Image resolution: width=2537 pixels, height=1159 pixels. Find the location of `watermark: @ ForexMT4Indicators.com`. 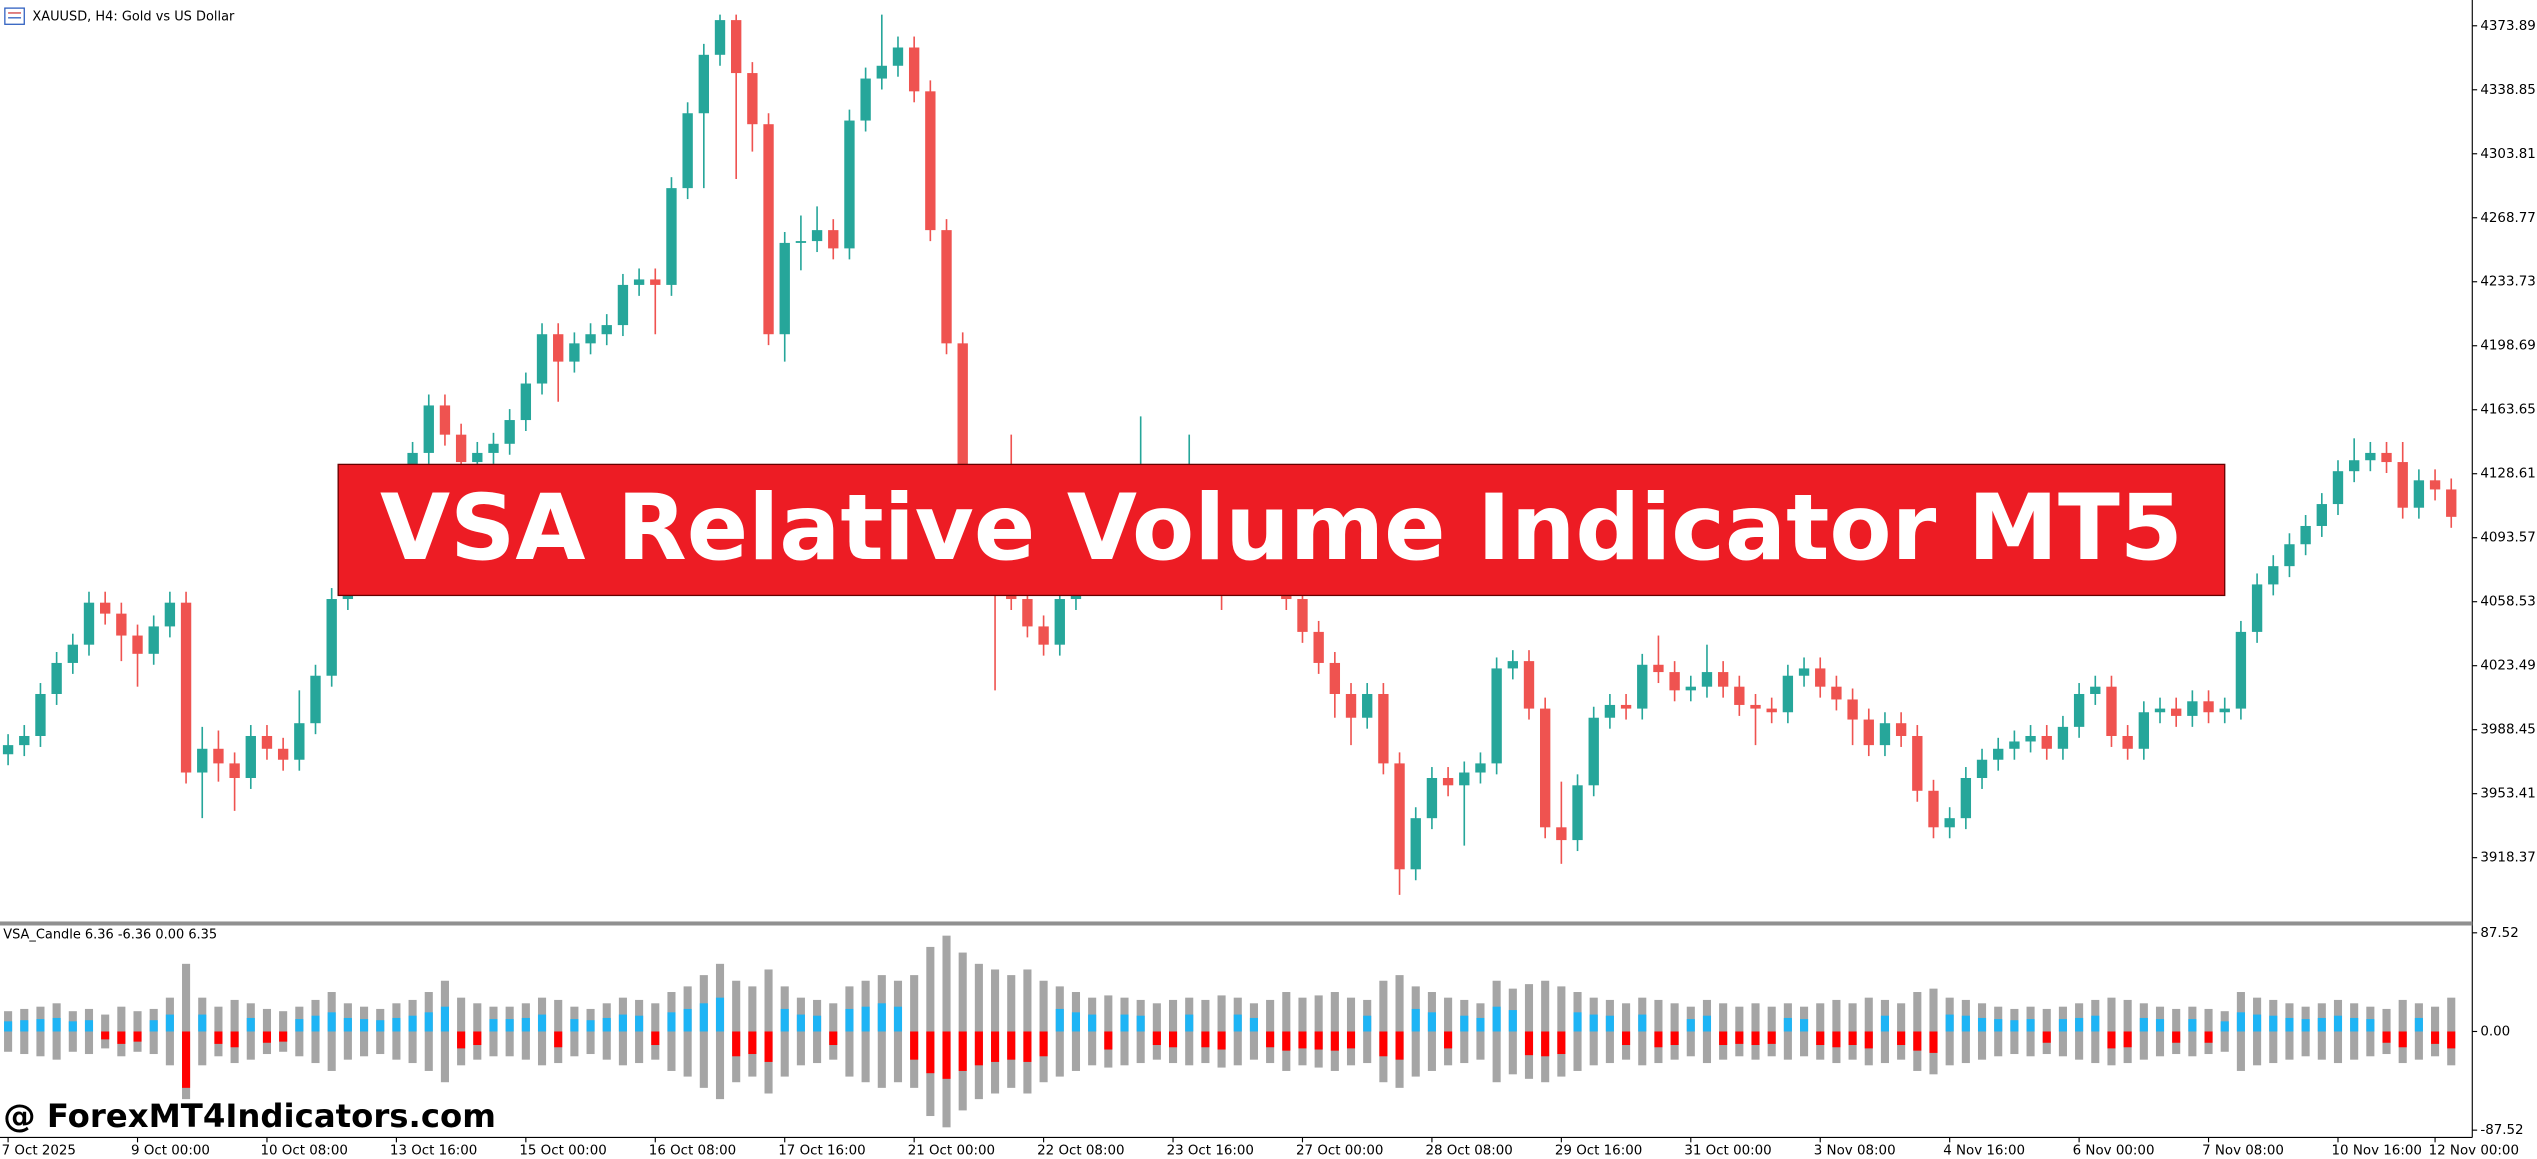

watermark: @ ForexMT4Indicators.com is located at coordinates (249, 1116).